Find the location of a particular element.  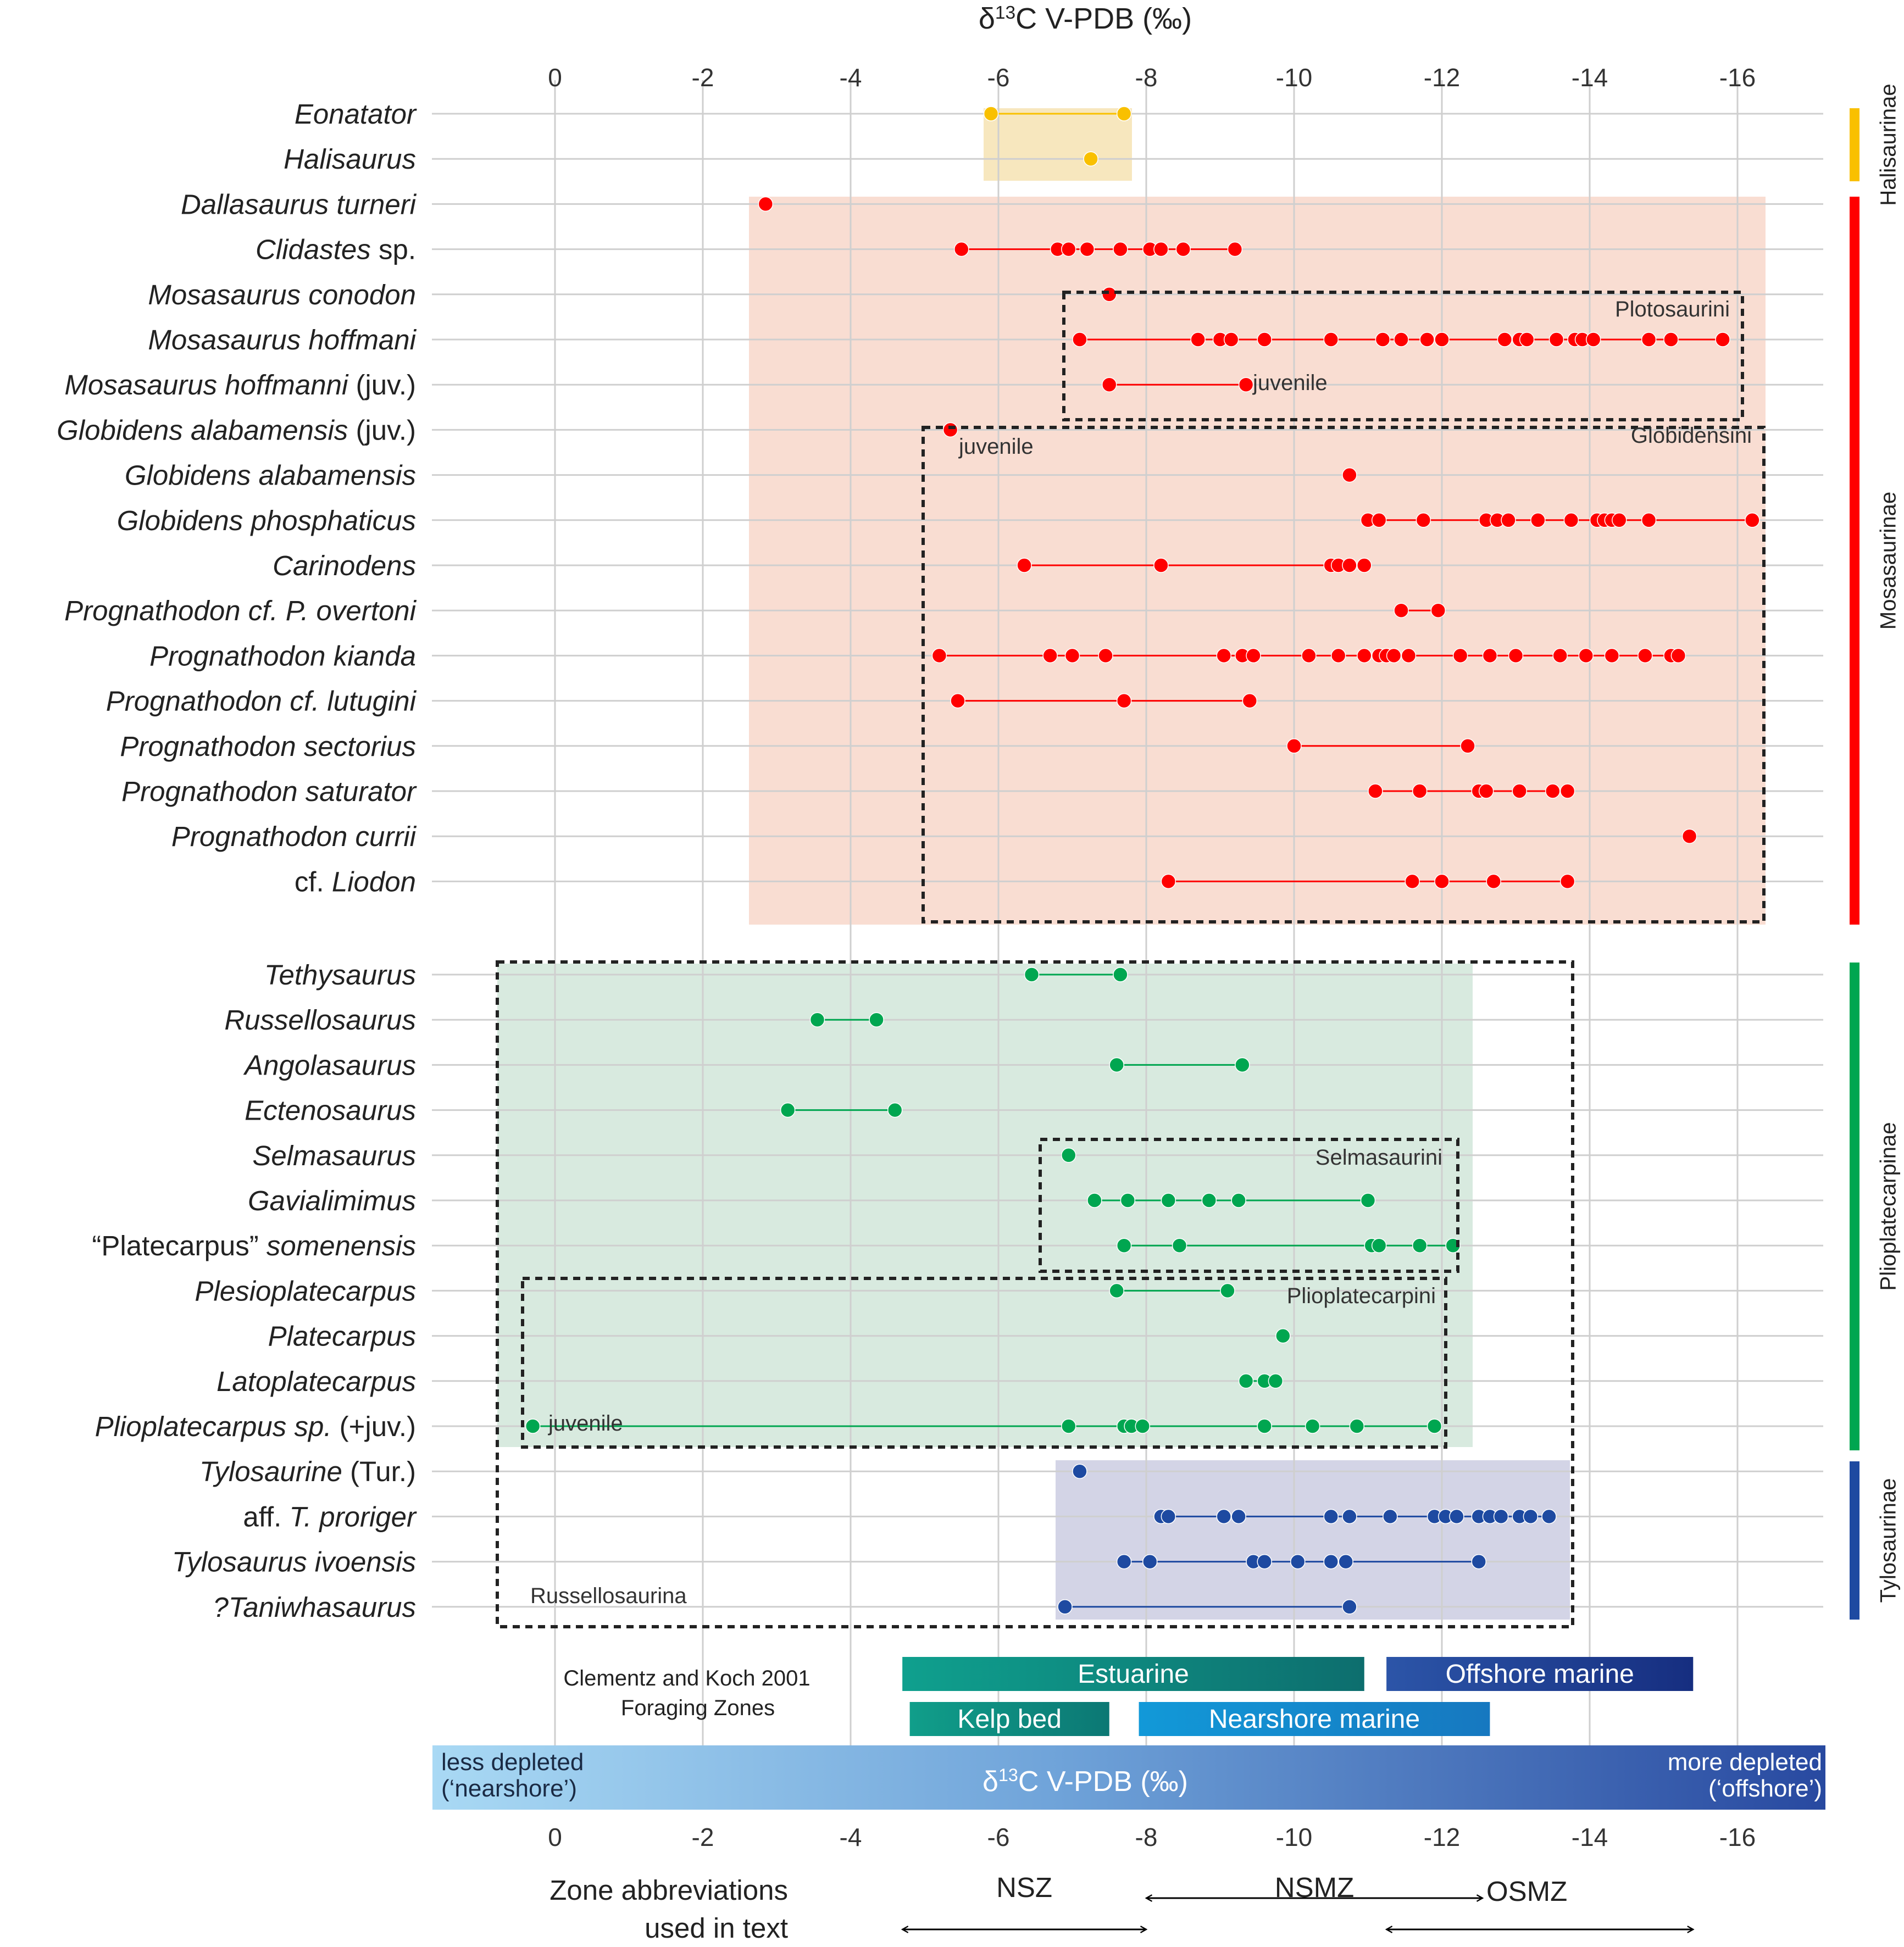

taxon-label: Eonatator is located at coordinates (356, 114).